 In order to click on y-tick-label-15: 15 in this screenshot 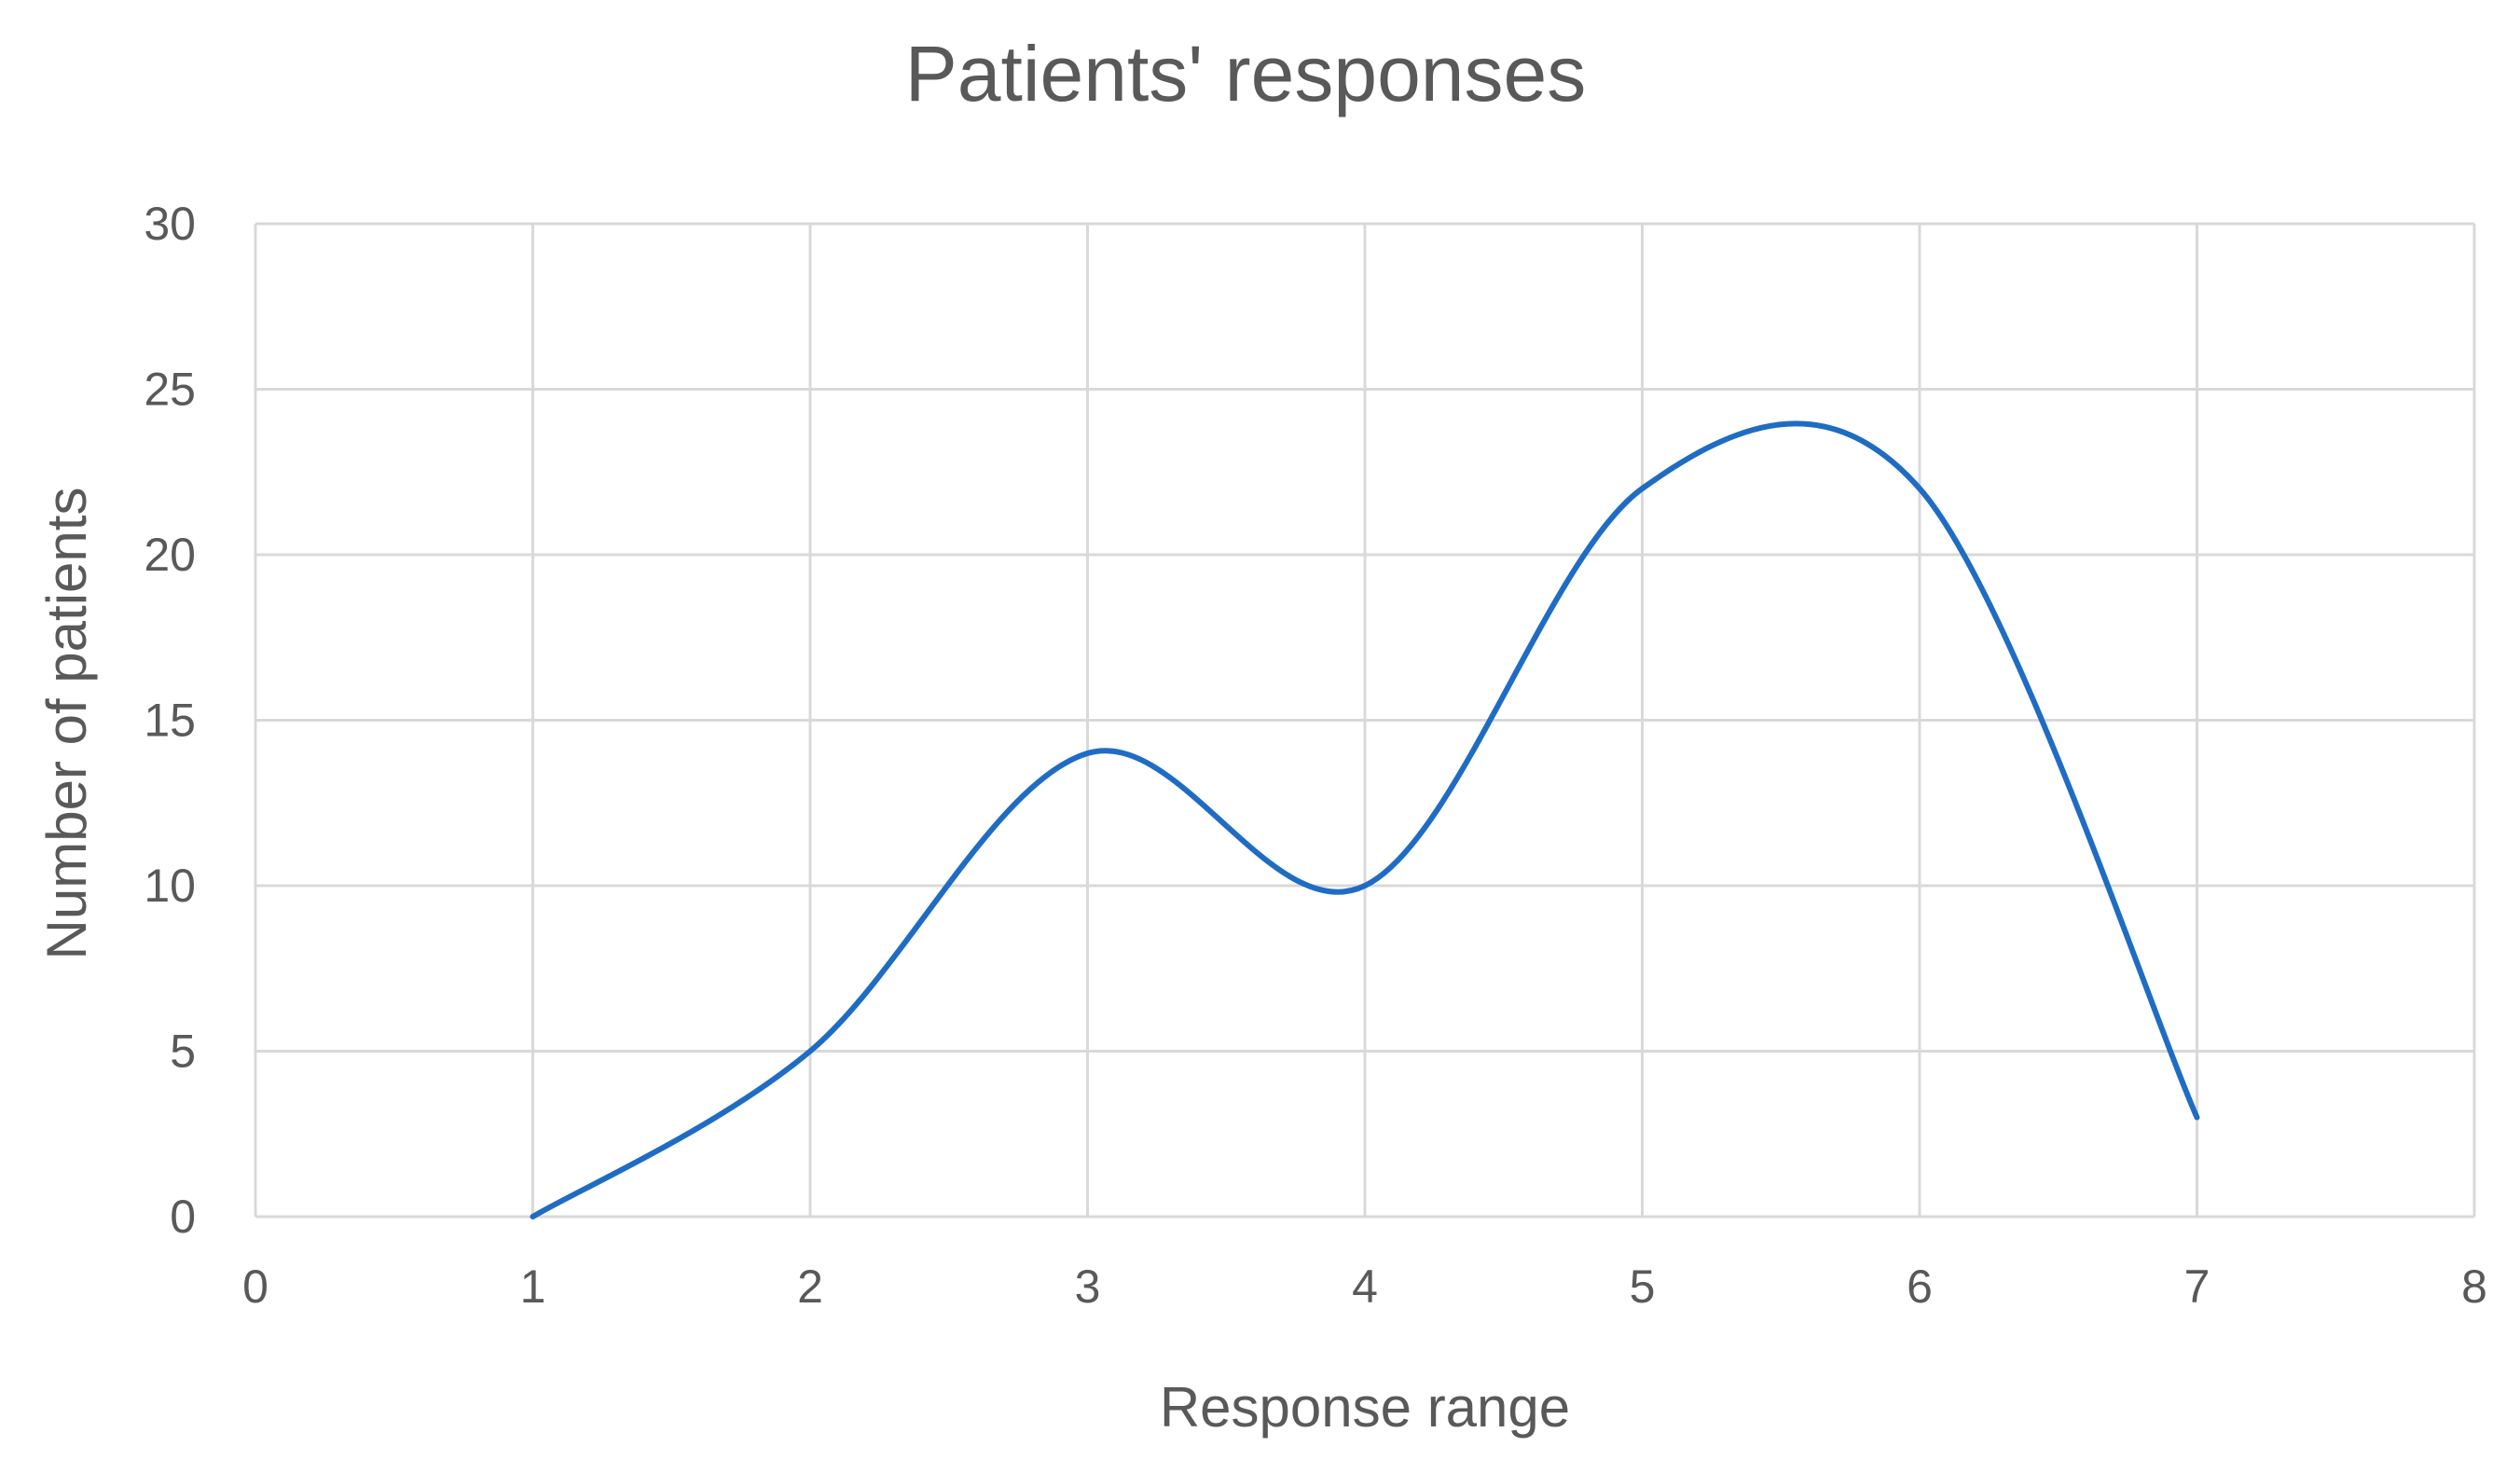, I will do `click(170, 721)`.